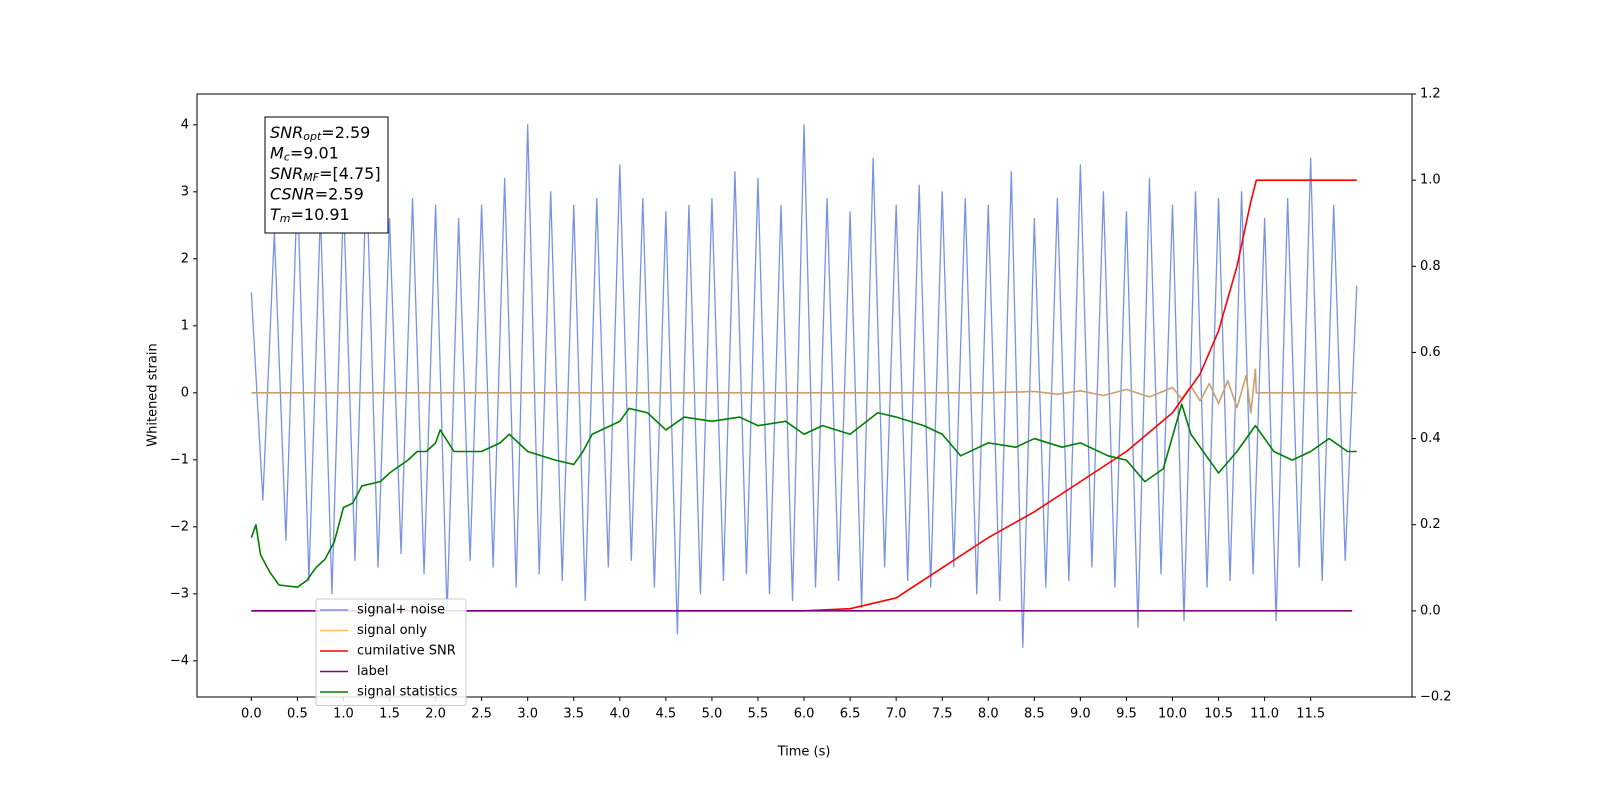 Image resolution: width=1600 pixels, height=800 pixels. Describe the element at coordinates (277, 152) in the screenshot. I see `annotation-name: M` at that location.